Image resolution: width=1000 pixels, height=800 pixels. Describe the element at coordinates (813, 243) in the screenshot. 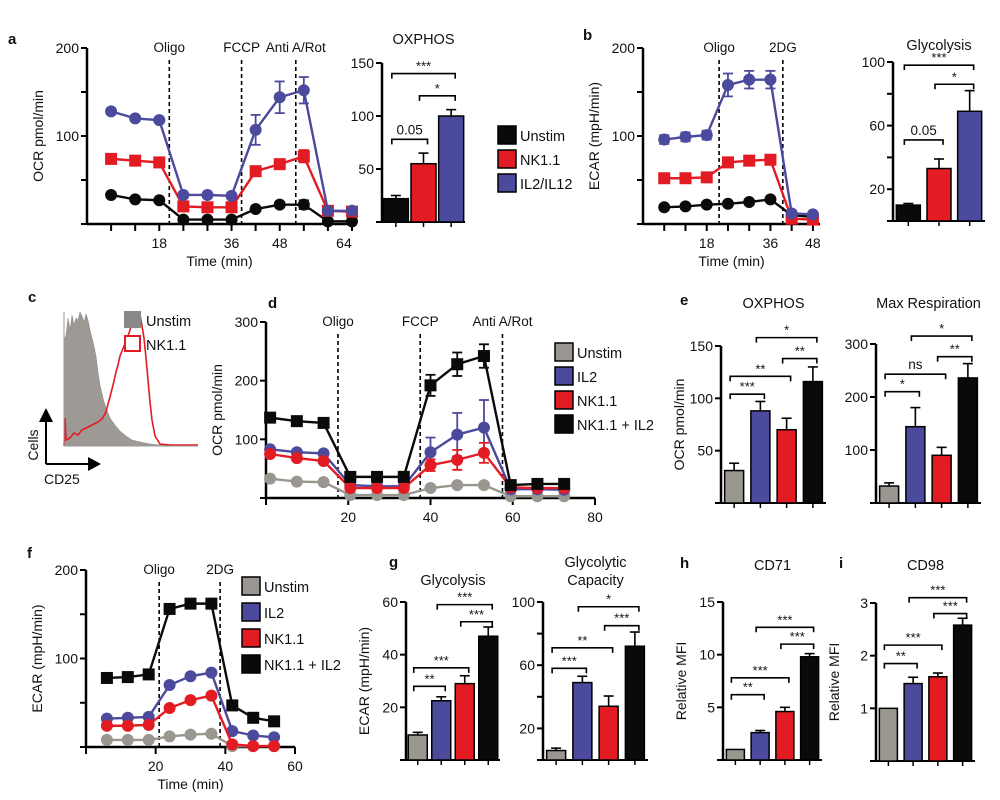

I see `x-tick-label: 48` at that location.